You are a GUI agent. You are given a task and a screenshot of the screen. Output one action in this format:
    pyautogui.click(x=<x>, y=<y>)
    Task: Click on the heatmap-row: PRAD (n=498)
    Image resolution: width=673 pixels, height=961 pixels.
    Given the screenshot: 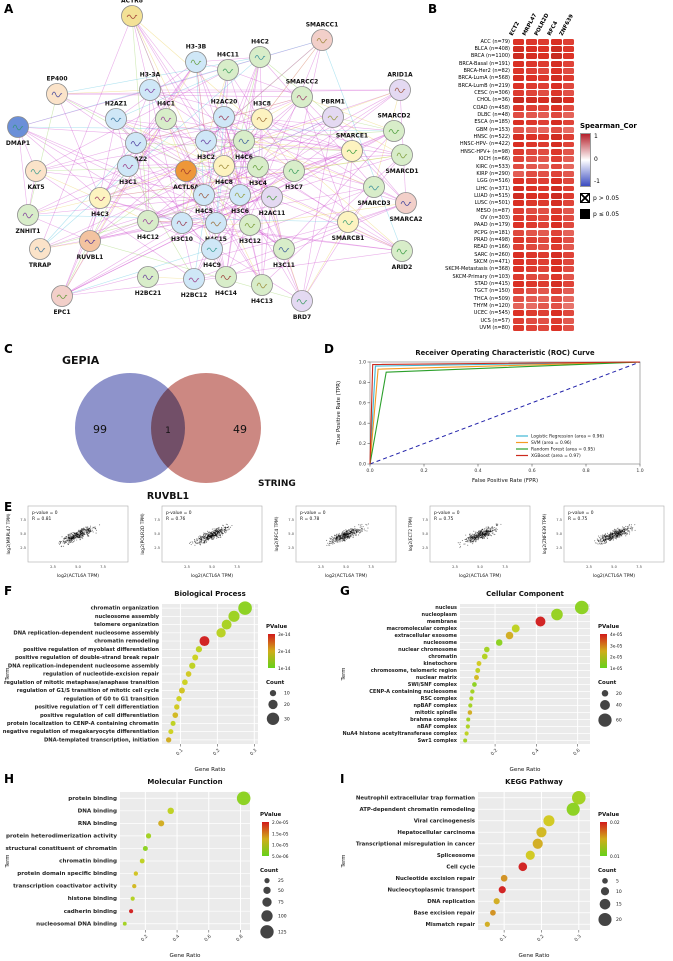 What is the action you would take?
    pyautogui.click(x=548, y=239)
    